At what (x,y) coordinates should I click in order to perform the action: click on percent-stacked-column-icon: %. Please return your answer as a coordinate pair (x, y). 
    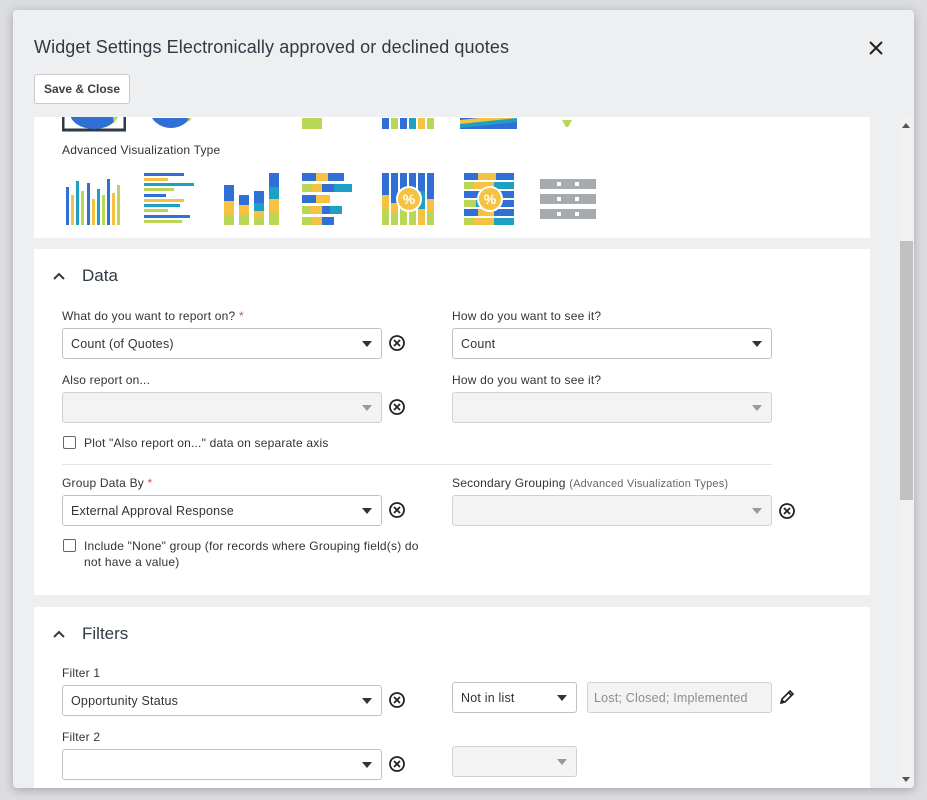
    Looking at the image, I should click on (408, 199).